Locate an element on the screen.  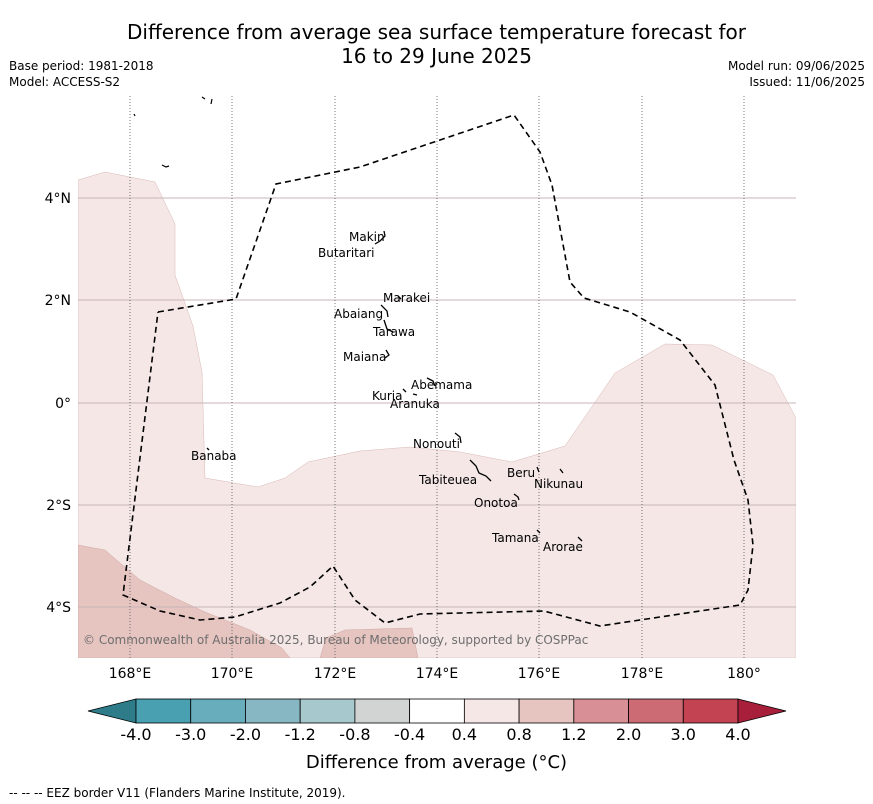
lon-tick-168e: 168°E is located at coordinates (130, 674).